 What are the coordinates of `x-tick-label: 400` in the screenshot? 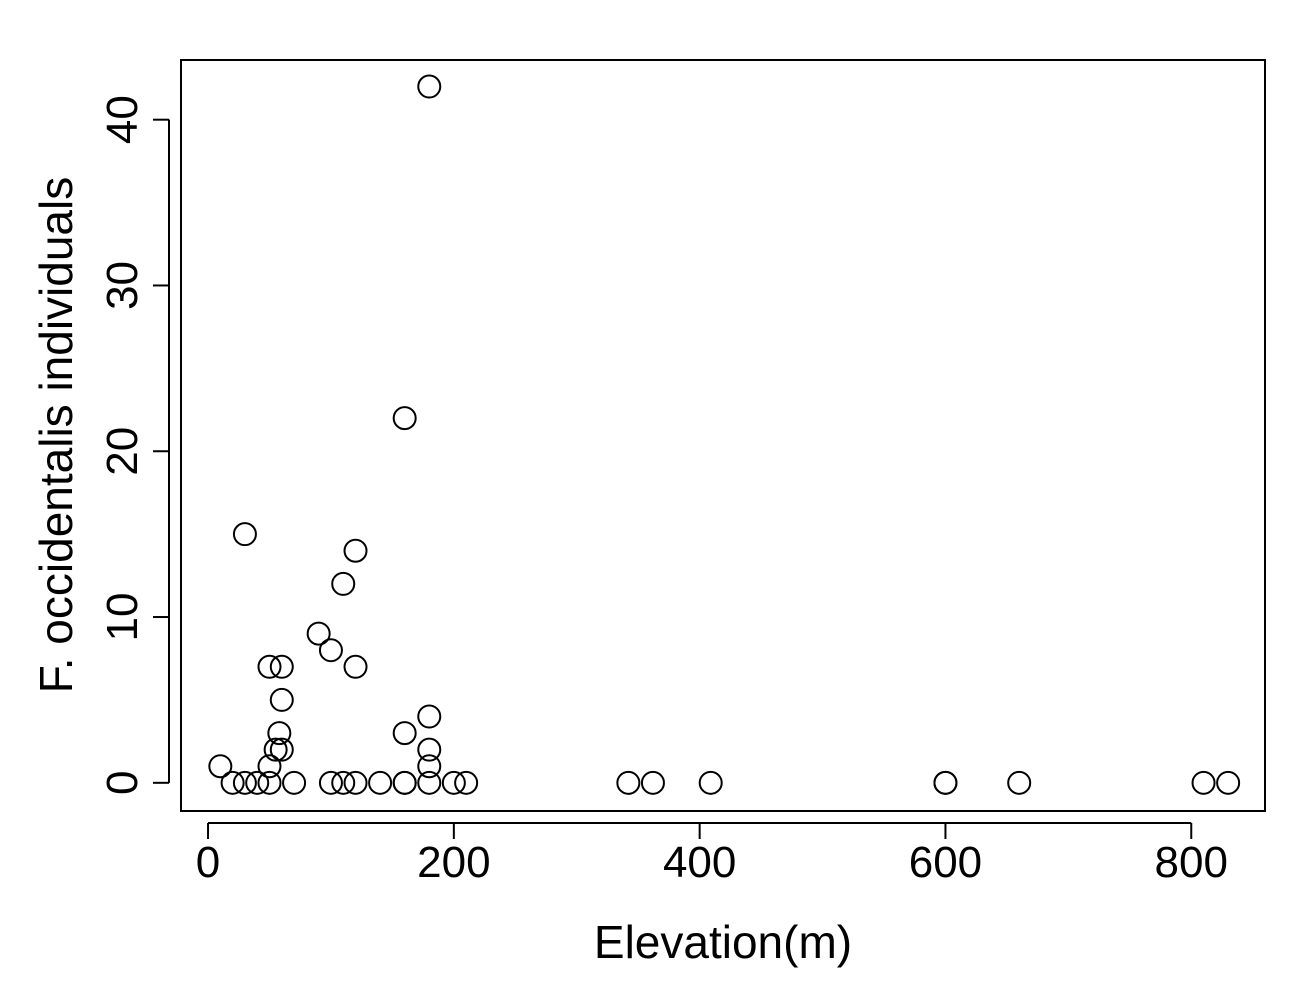 It's located at (699, 862).